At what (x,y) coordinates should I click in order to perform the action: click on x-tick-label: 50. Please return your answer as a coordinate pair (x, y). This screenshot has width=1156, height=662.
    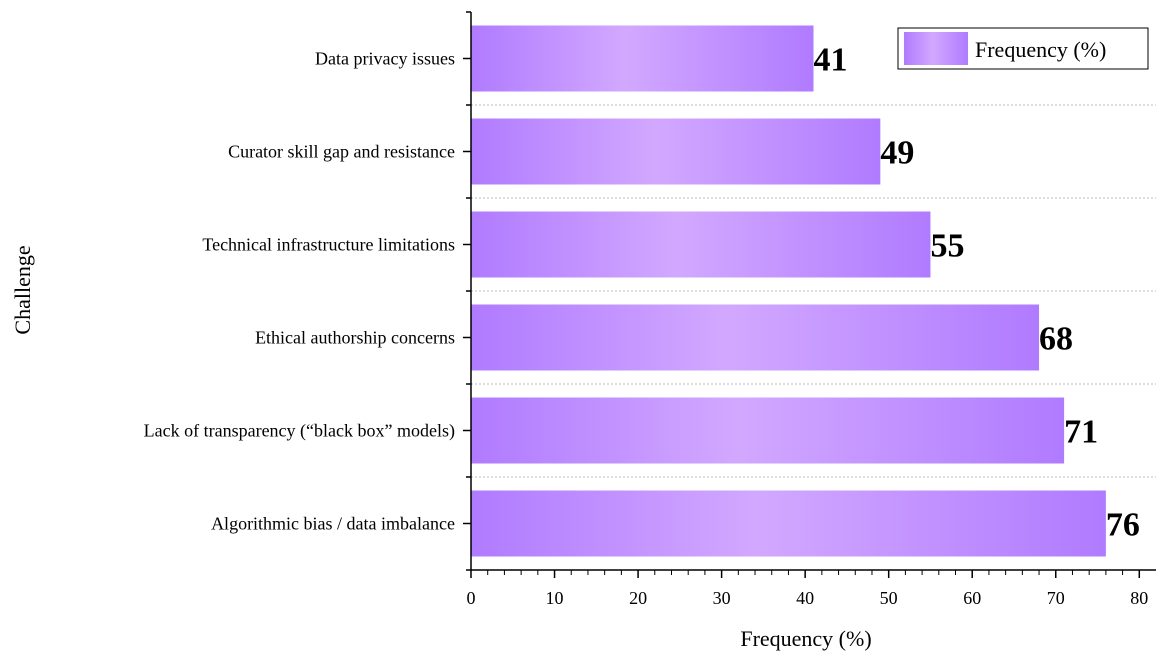
    Looking at the image, I should click on (889, 598).